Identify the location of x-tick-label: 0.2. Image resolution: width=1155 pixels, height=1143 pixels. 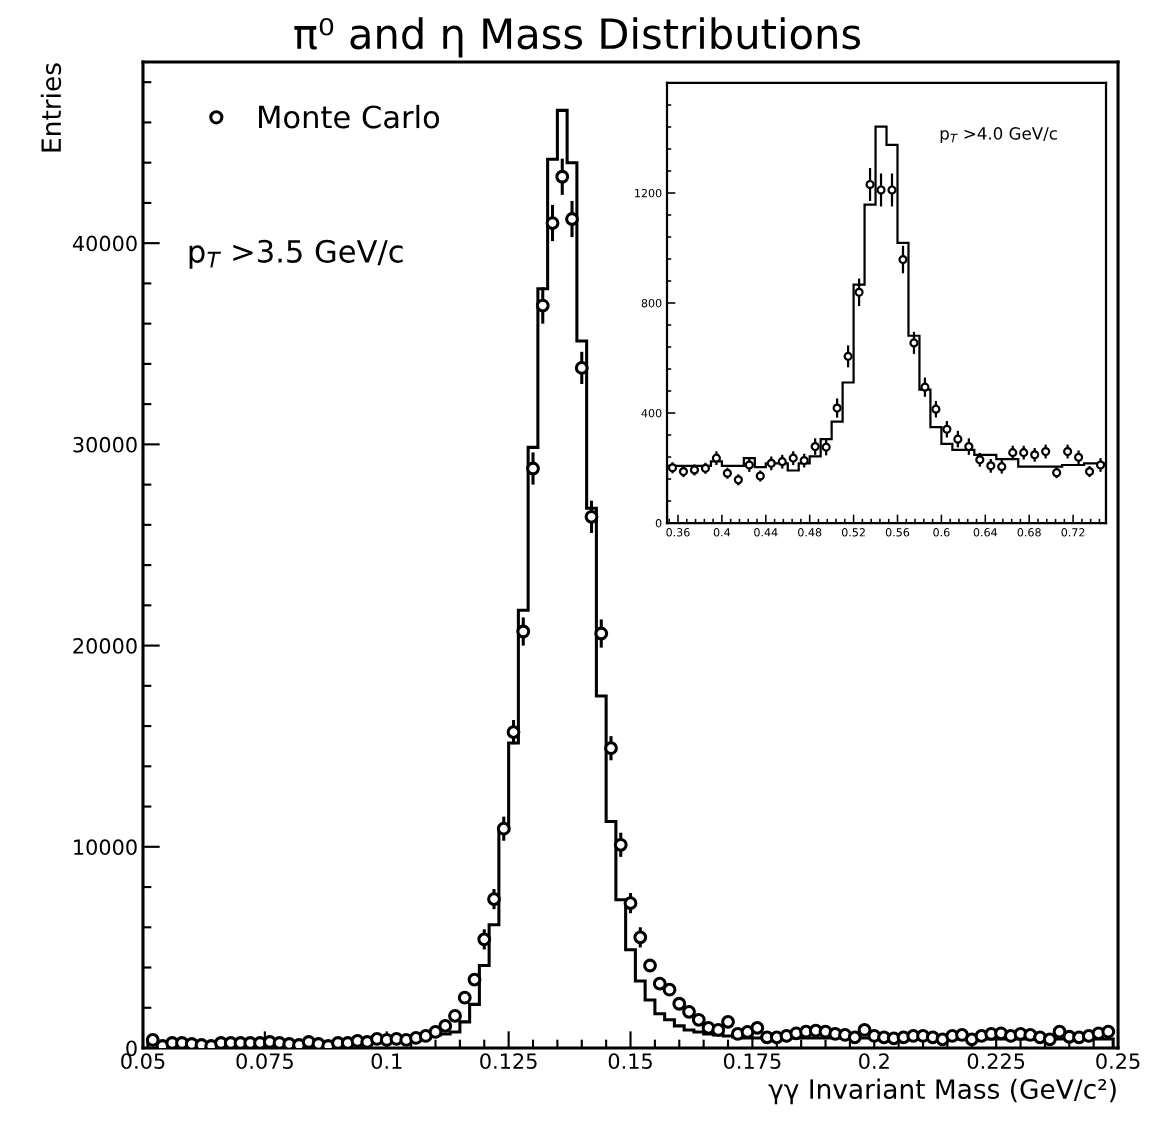
(874, 1061).